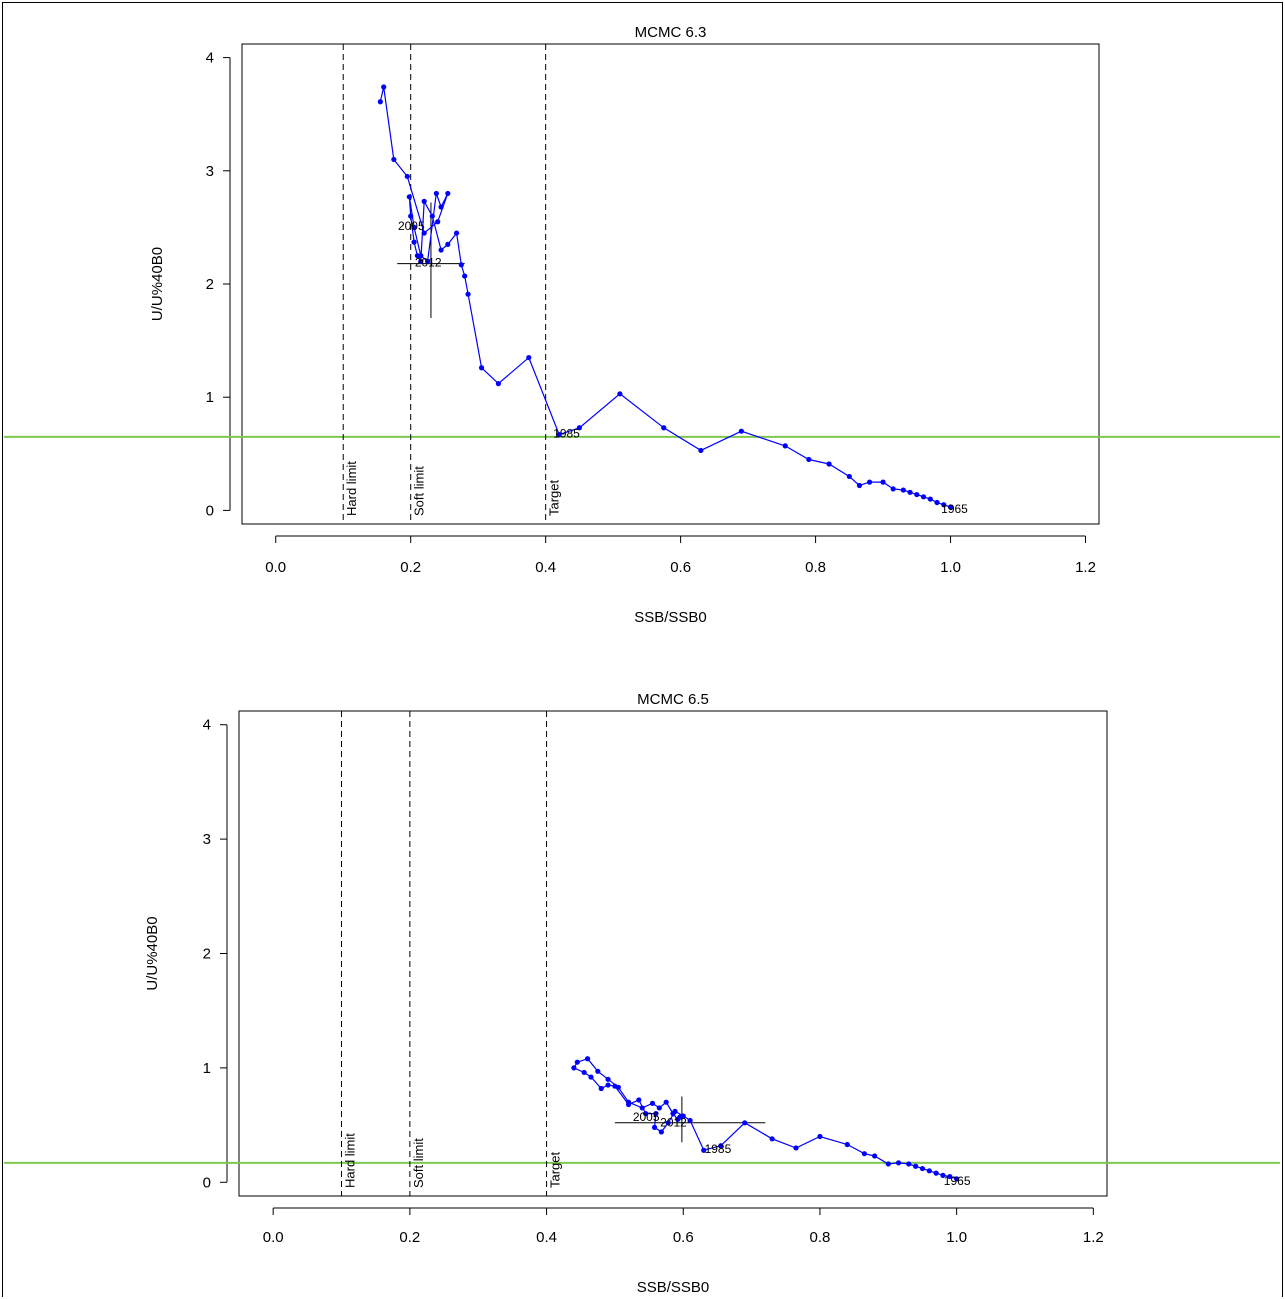  I want to click on x-tick-label: 0.2, so click(410, 567).